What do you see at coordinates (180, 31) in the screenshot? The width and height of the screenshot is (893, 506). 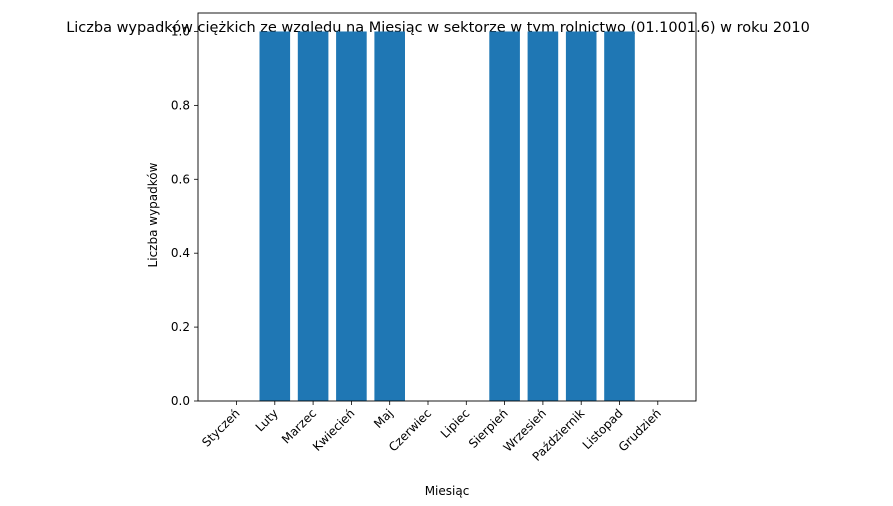 I see `y-tick-label: 1.0` at bounding box center [180, 31].